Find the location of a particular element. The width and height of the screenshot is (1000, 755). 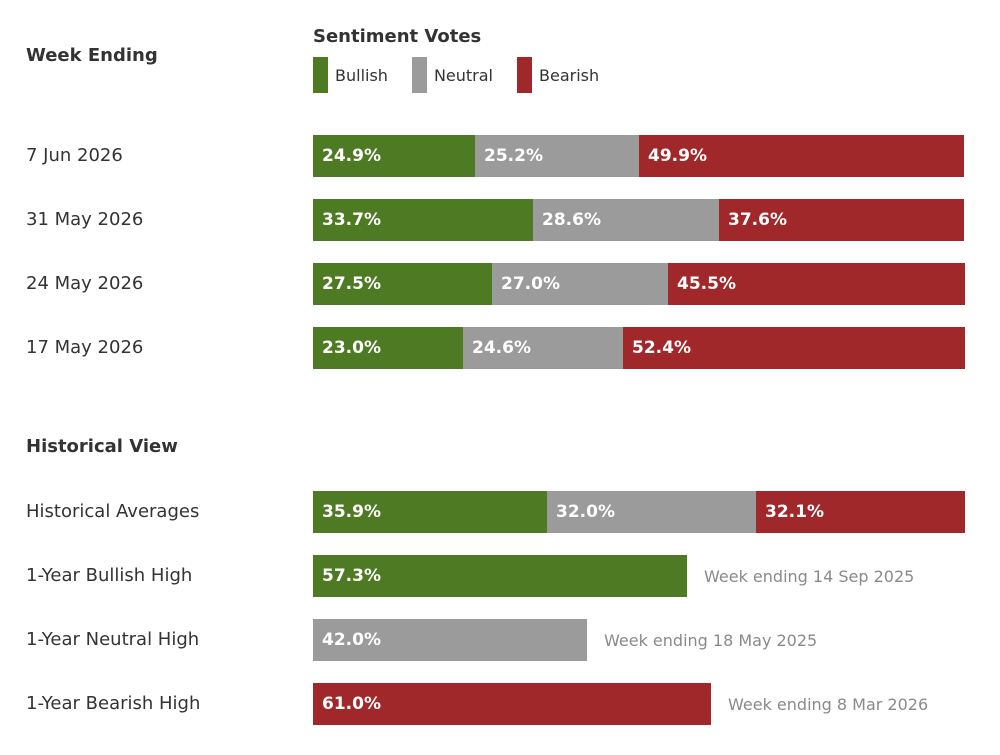

legend-item-neutral: Neutral is located at coordinates (452, 75).